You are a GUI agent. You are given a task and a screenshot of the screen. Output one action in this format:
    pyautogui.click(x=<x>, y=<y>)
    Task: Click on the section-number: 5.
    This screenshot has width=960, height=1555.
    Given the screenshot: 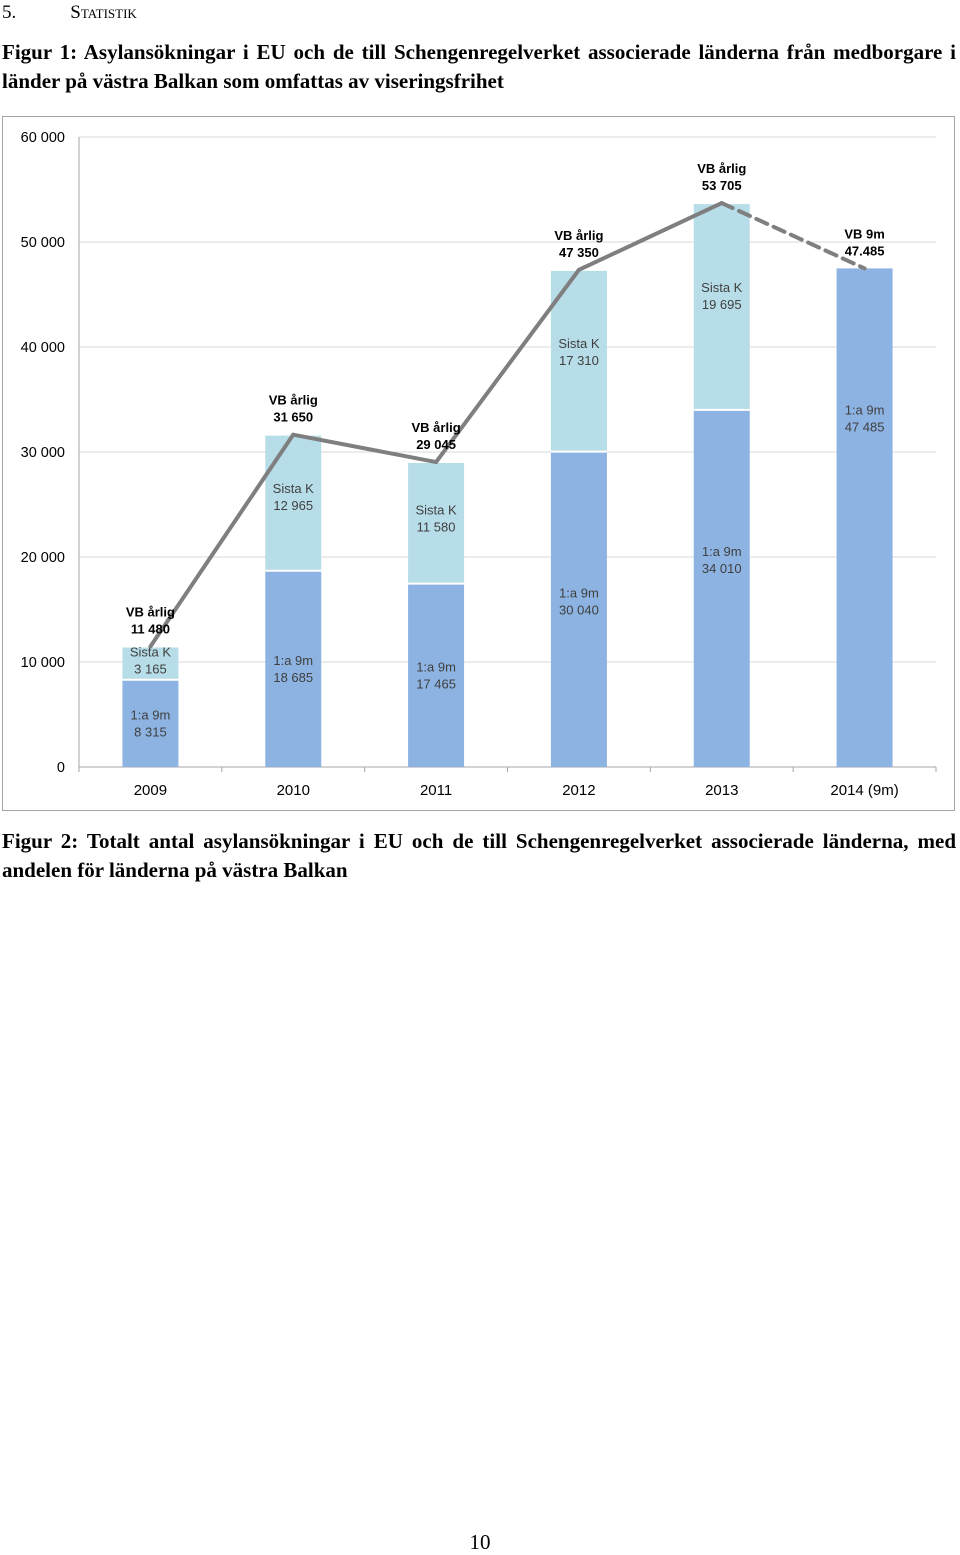 What is the action you would take?
    pyautogui.click(x=9, y=12)
    